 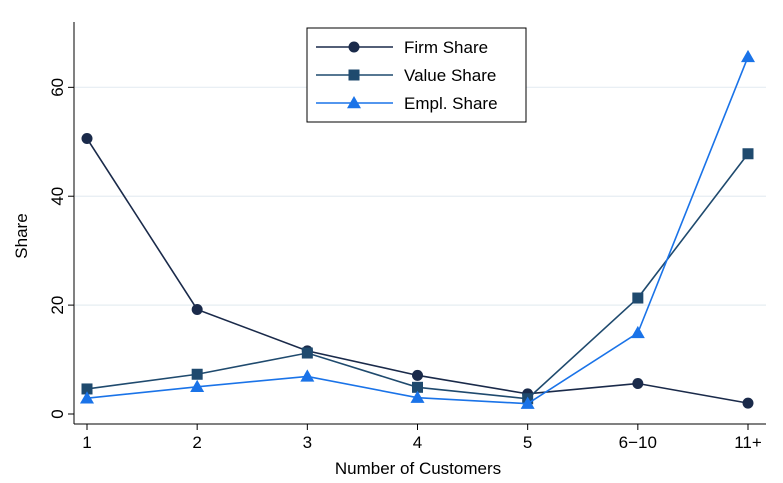 What do you see at coordinates (57, 196) in the screenshot?
I see `y-tick-label: 40` at bounding box center [57, 196].